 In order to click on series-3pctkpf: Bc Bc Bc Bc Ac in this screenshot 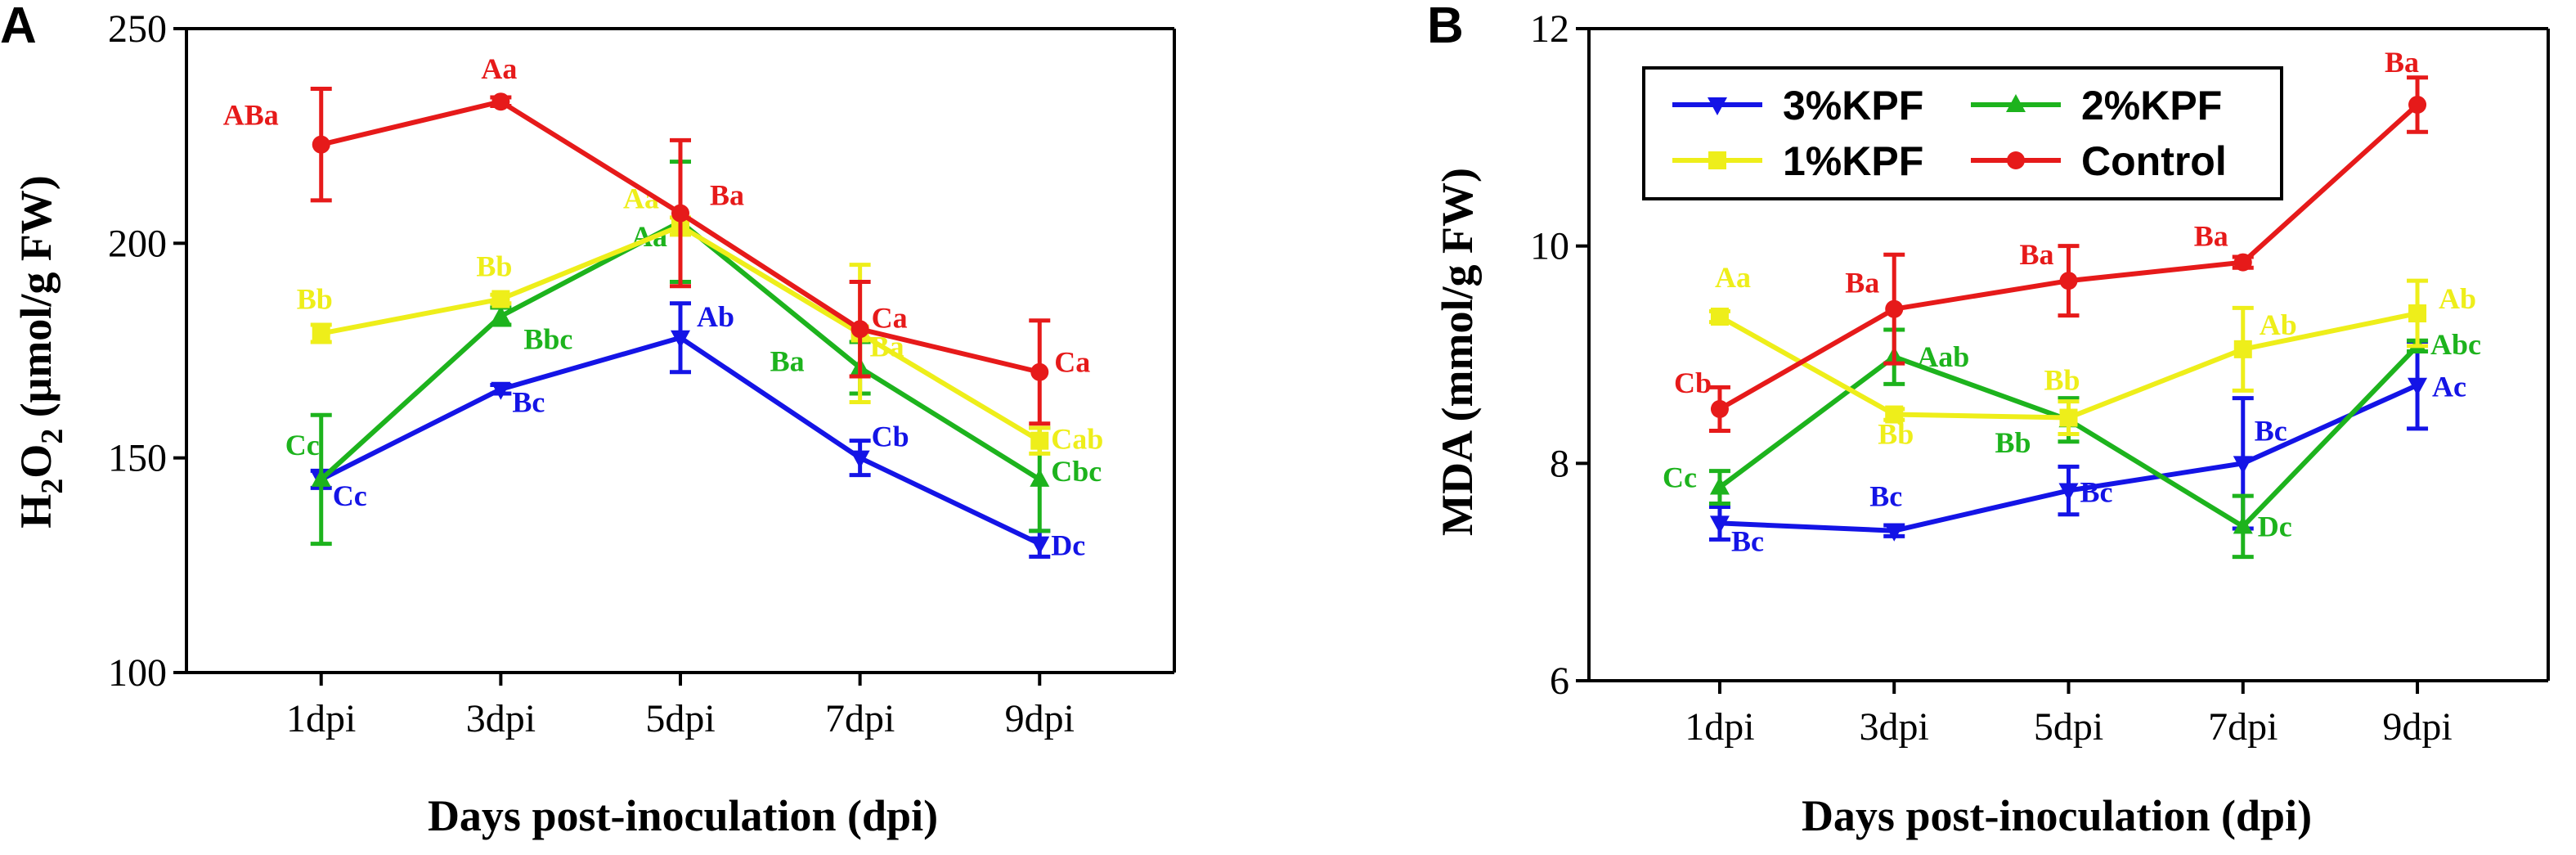, I will do `click(2087, 449)`.